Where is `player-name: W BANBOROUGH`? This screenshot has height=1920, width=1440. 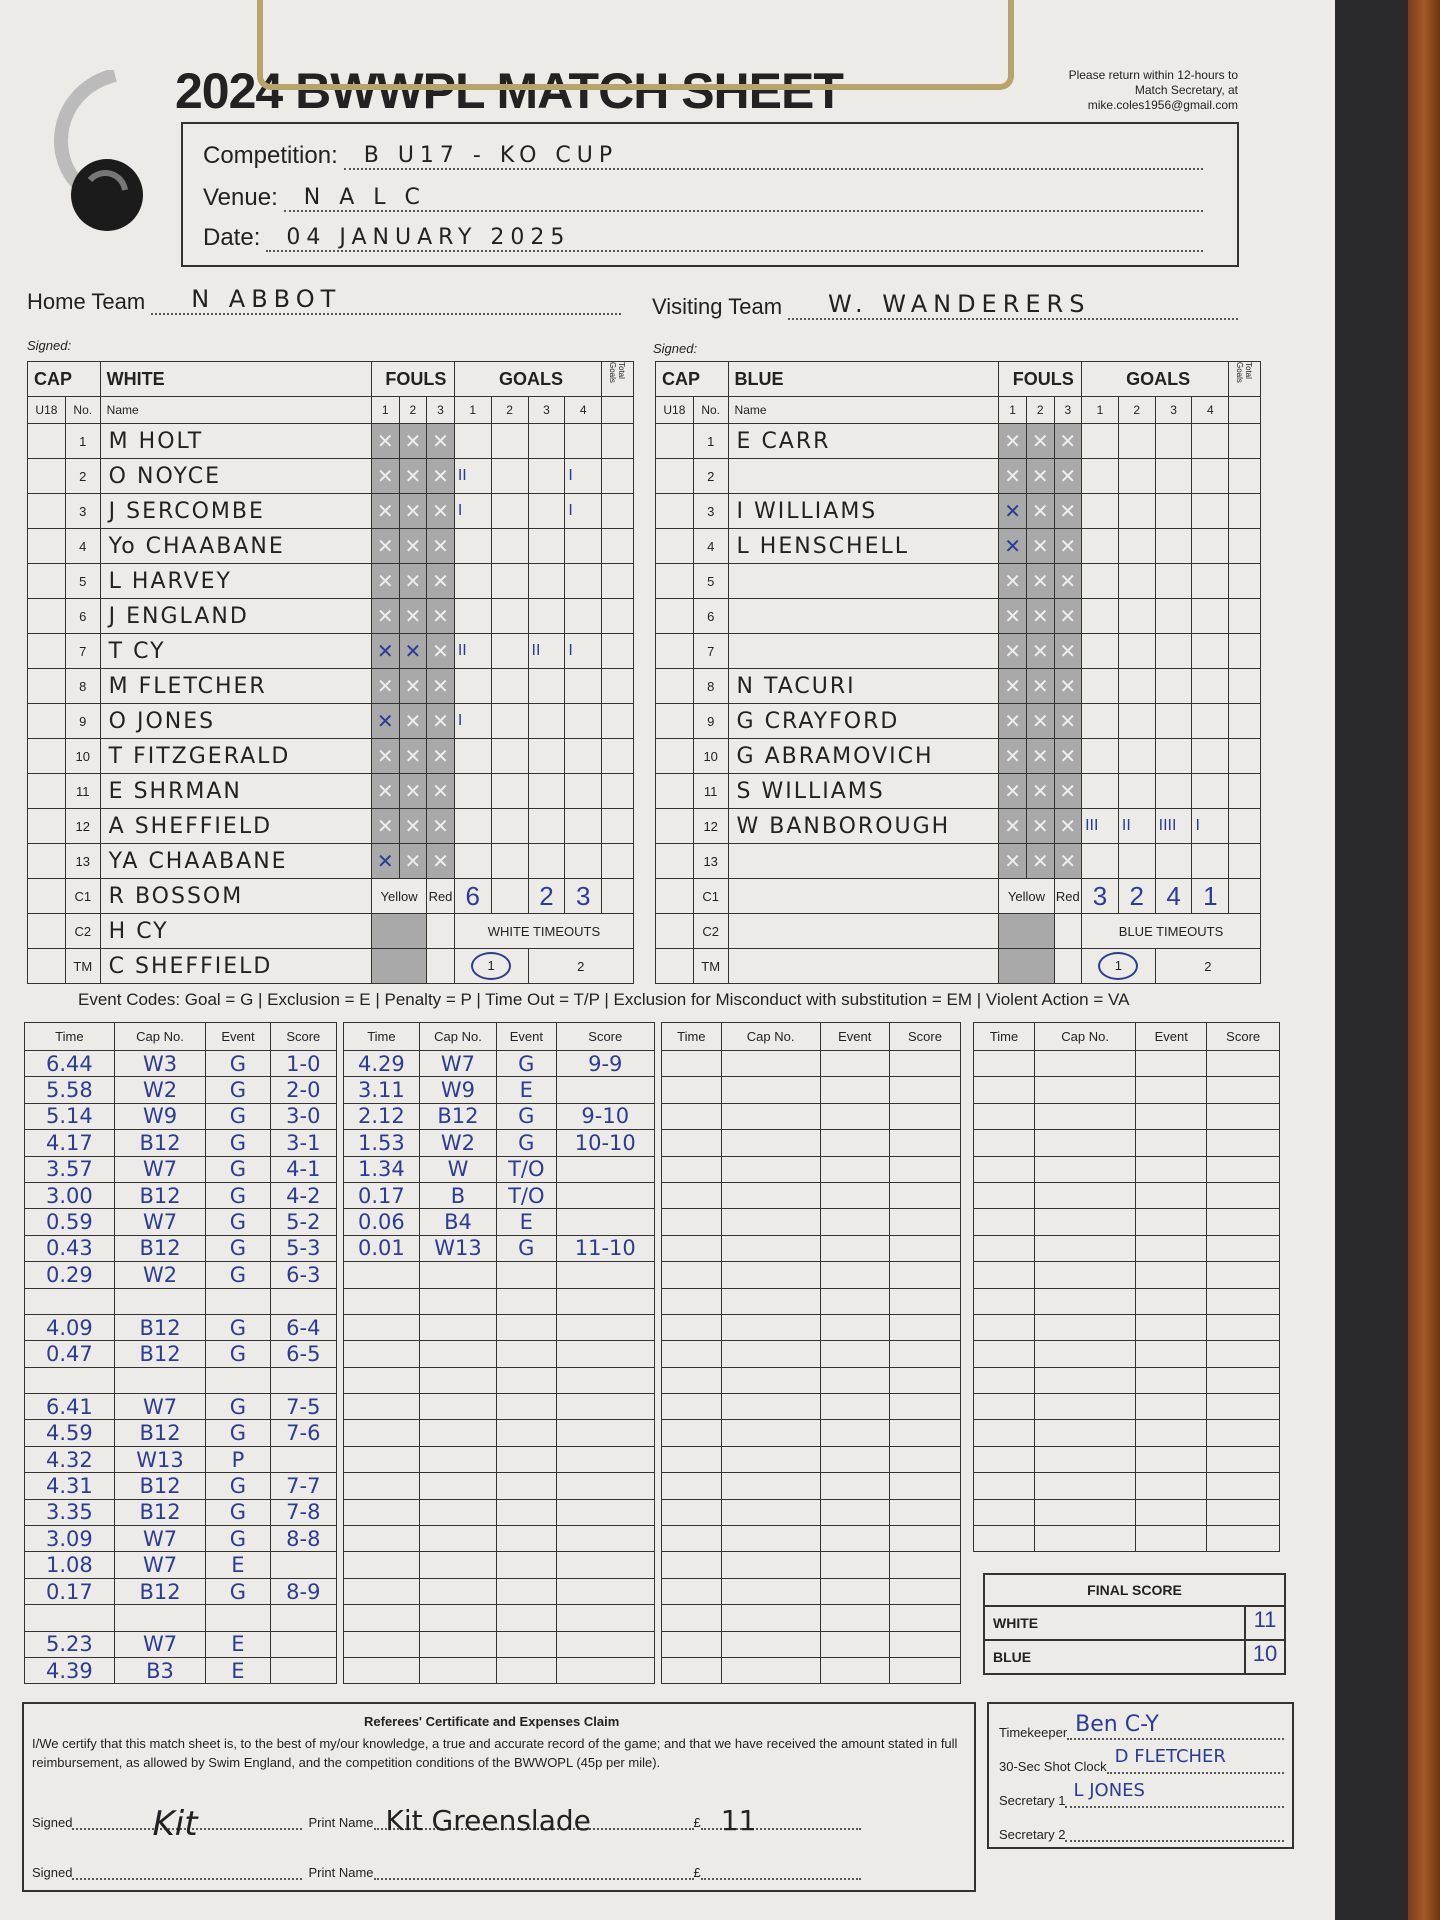 player-name: W BANBOROUGH is located at coordinates (863, 826).